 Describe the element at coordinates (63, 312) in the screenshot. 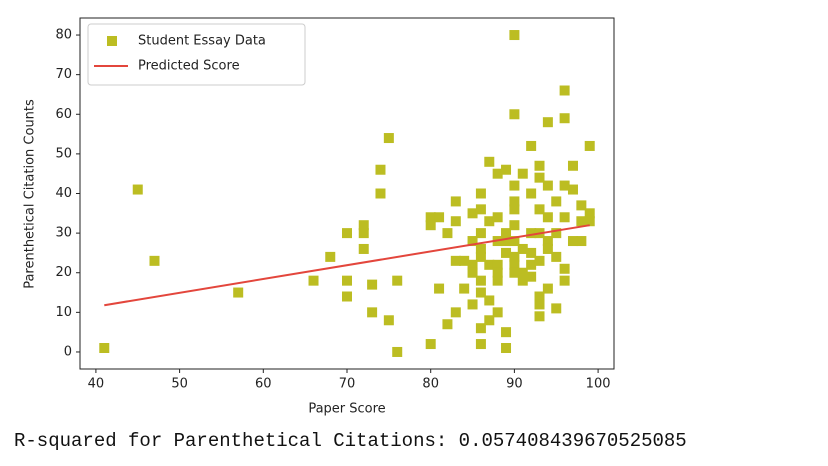

I see `y-tick-label: 10` at that location.